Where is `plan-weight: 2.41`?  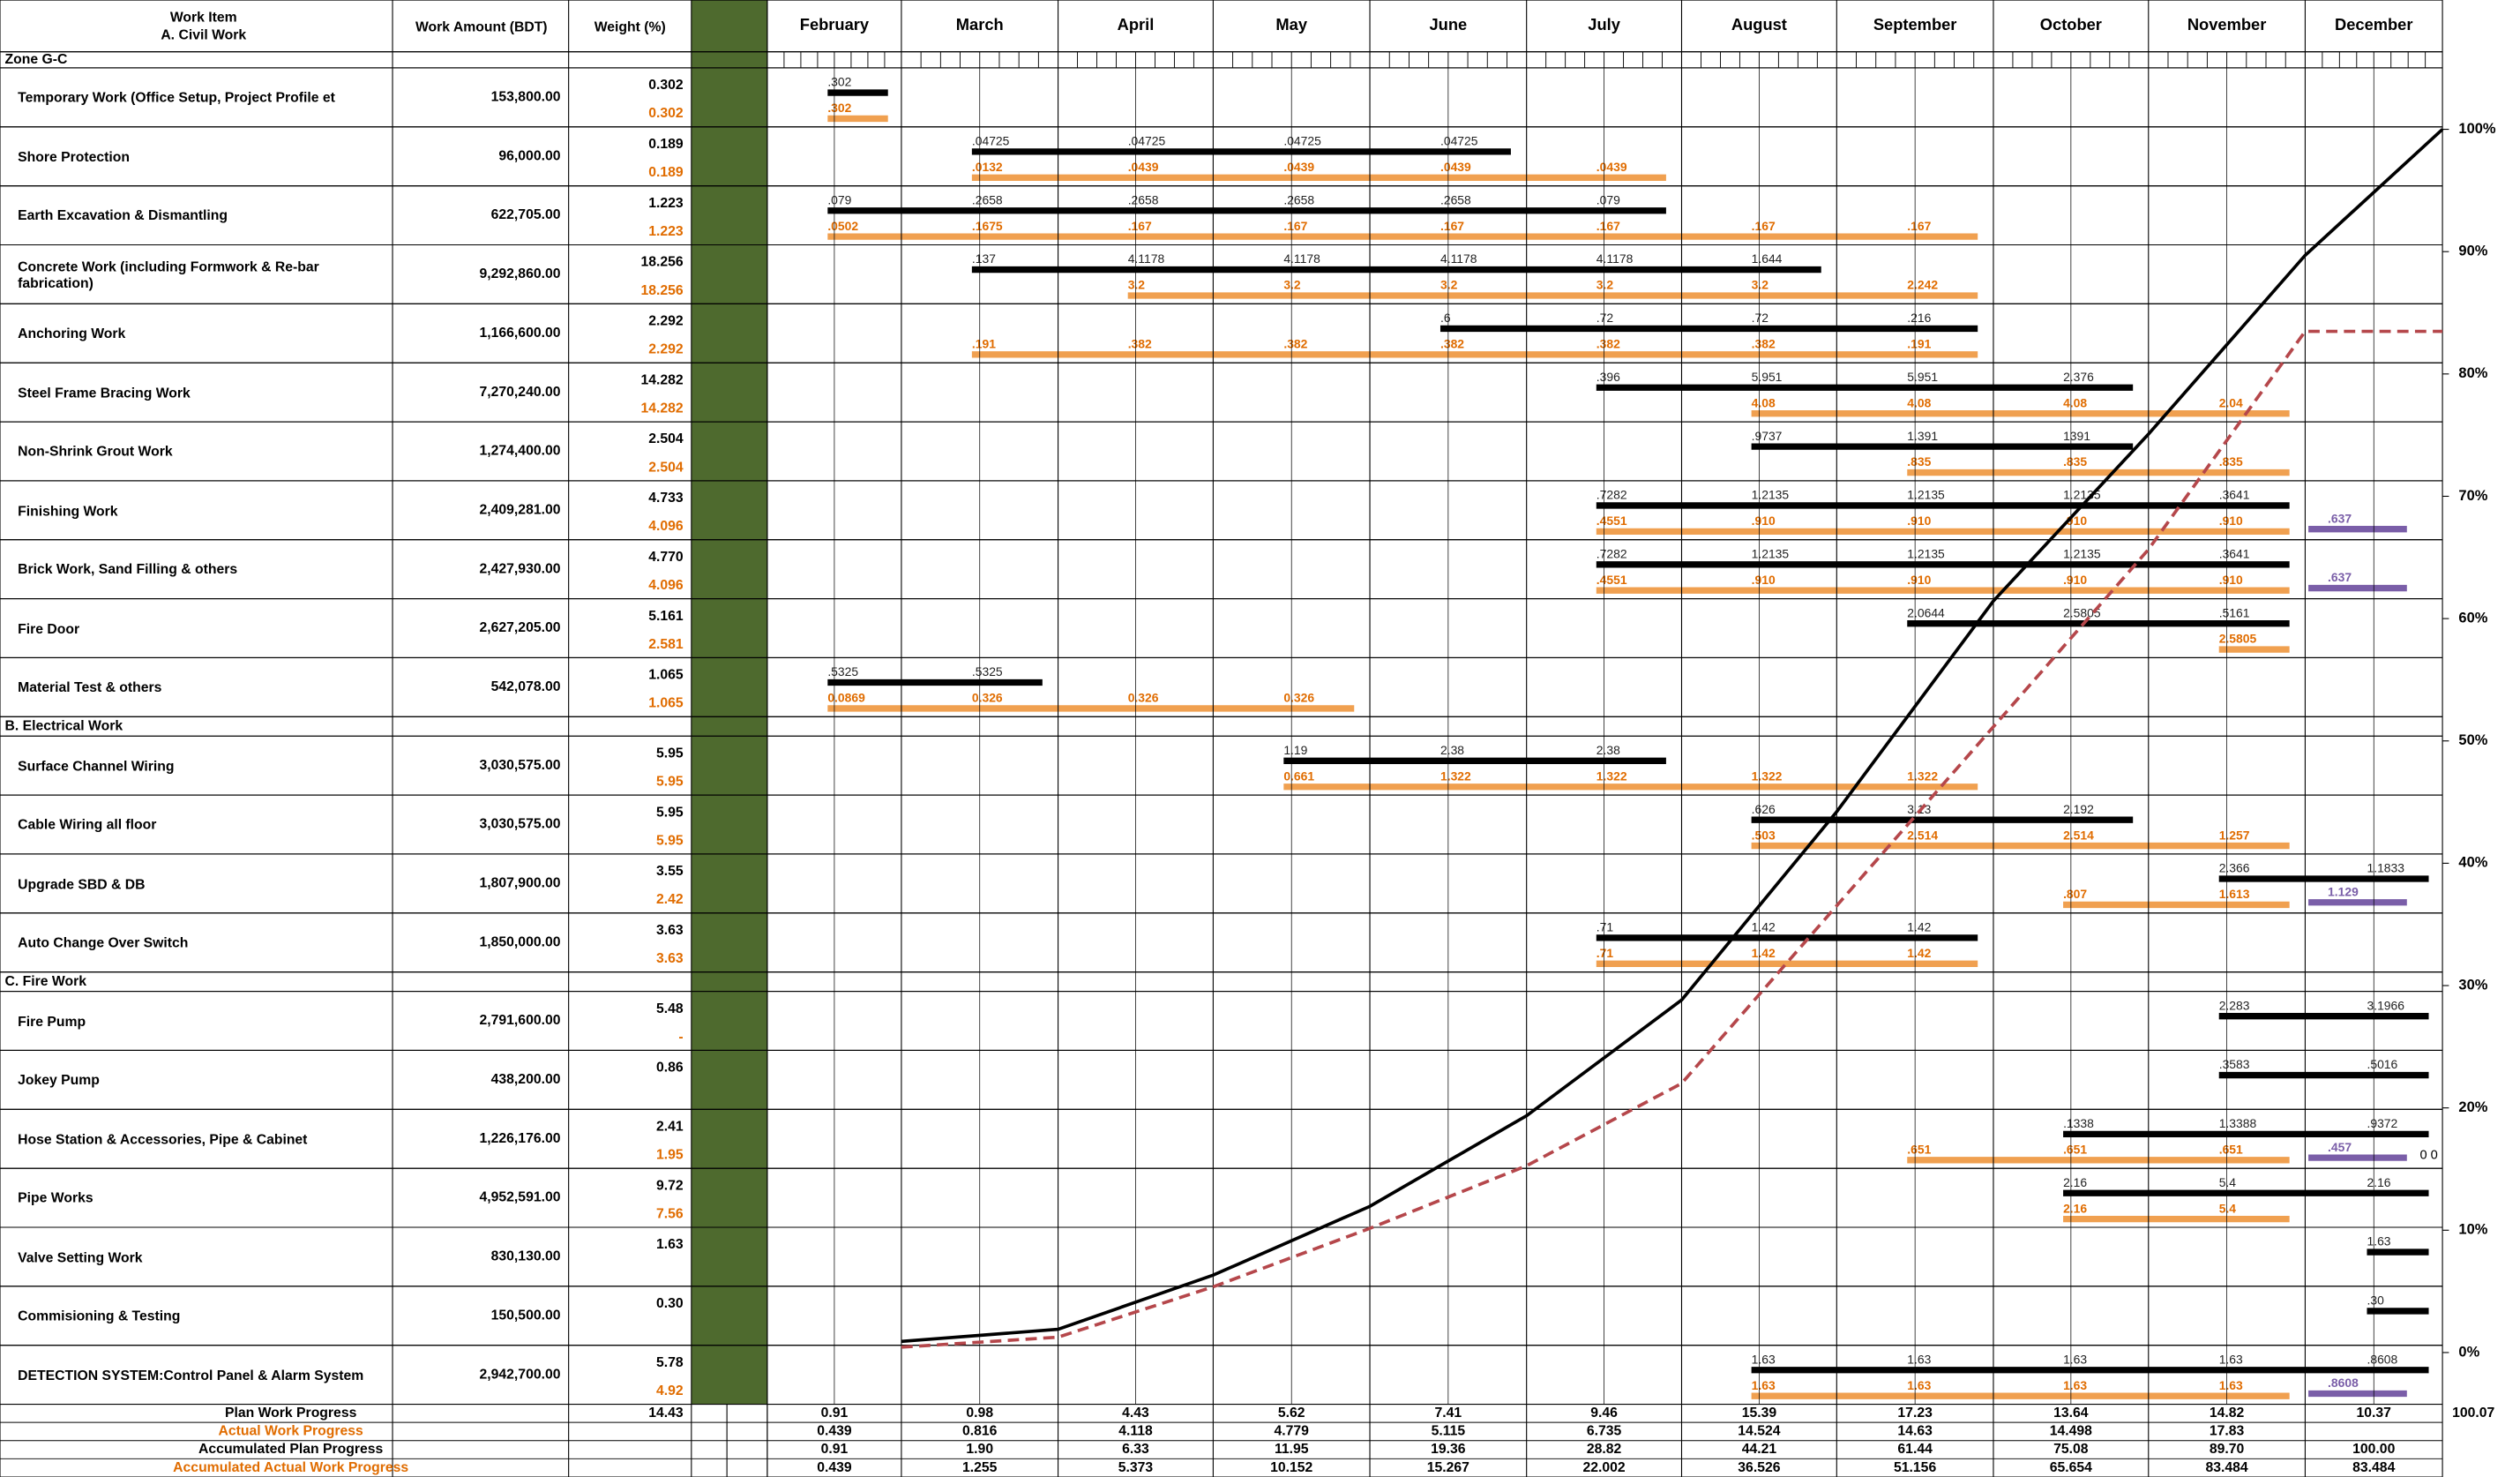
plan-weight: 2.41 is located at coordinates (670, 1127).